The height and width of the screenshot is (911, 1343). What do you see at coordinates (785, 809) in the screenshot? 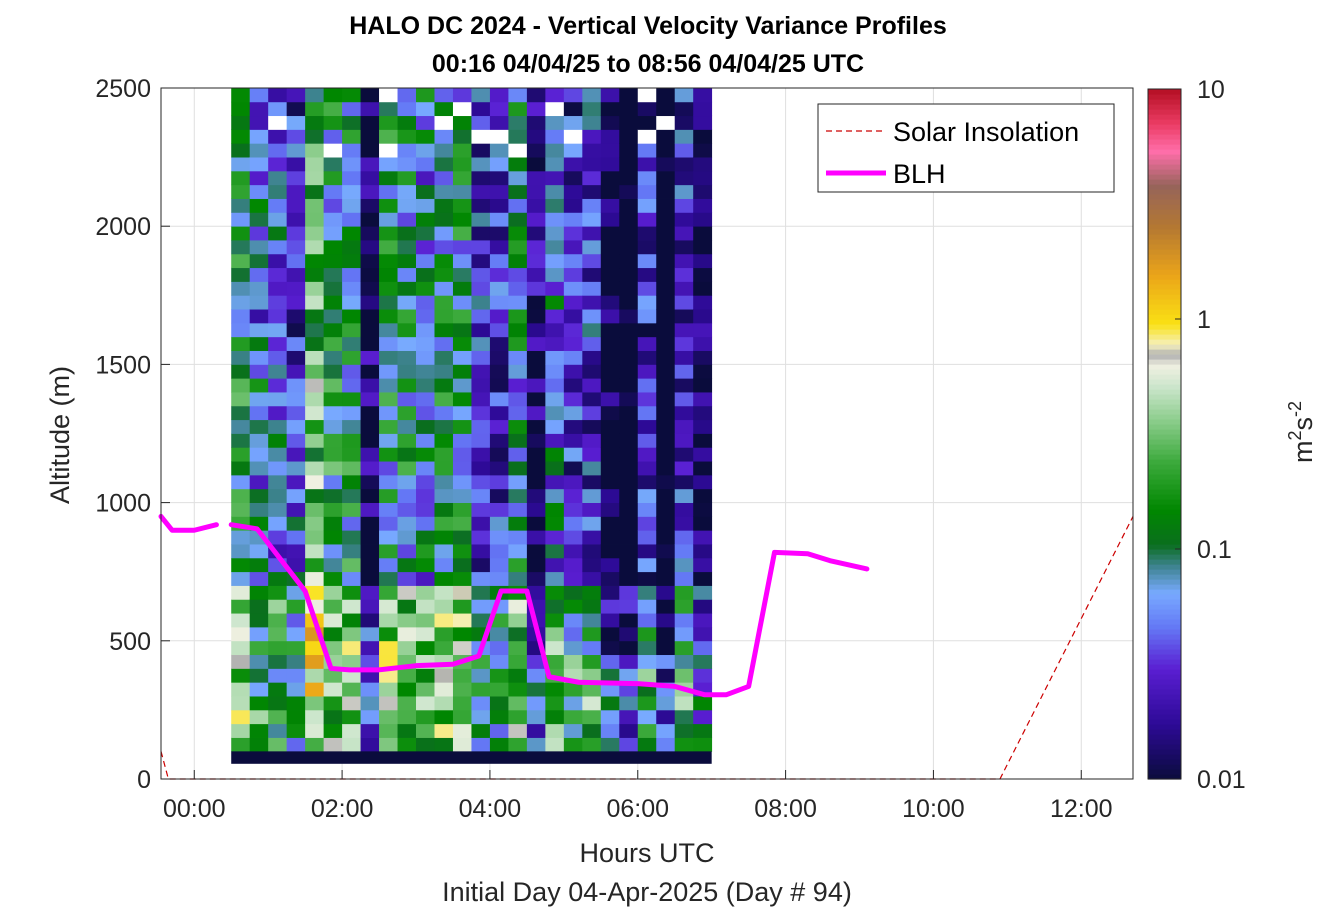
I see `x-tick-label: 08:00` at bounding box center [785, 809].